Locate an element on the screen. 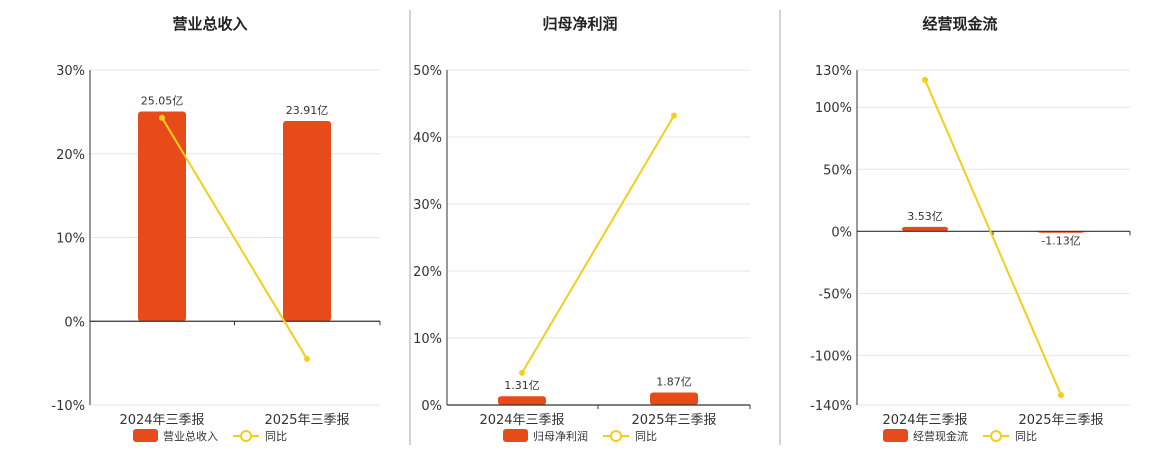 The image size is (1160, 450). legend-bar-label: 经营现金流 is located at coordinates (940, 436).